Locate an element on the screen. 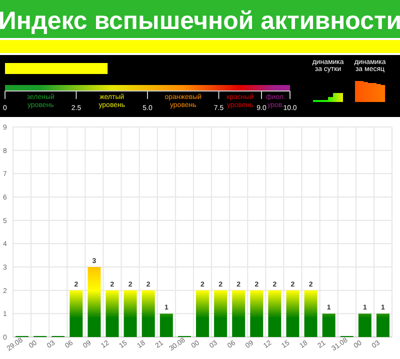 The image size is (400, 359). chart-title: Индекс вспышечной активности is located at coordinates (200, 21).